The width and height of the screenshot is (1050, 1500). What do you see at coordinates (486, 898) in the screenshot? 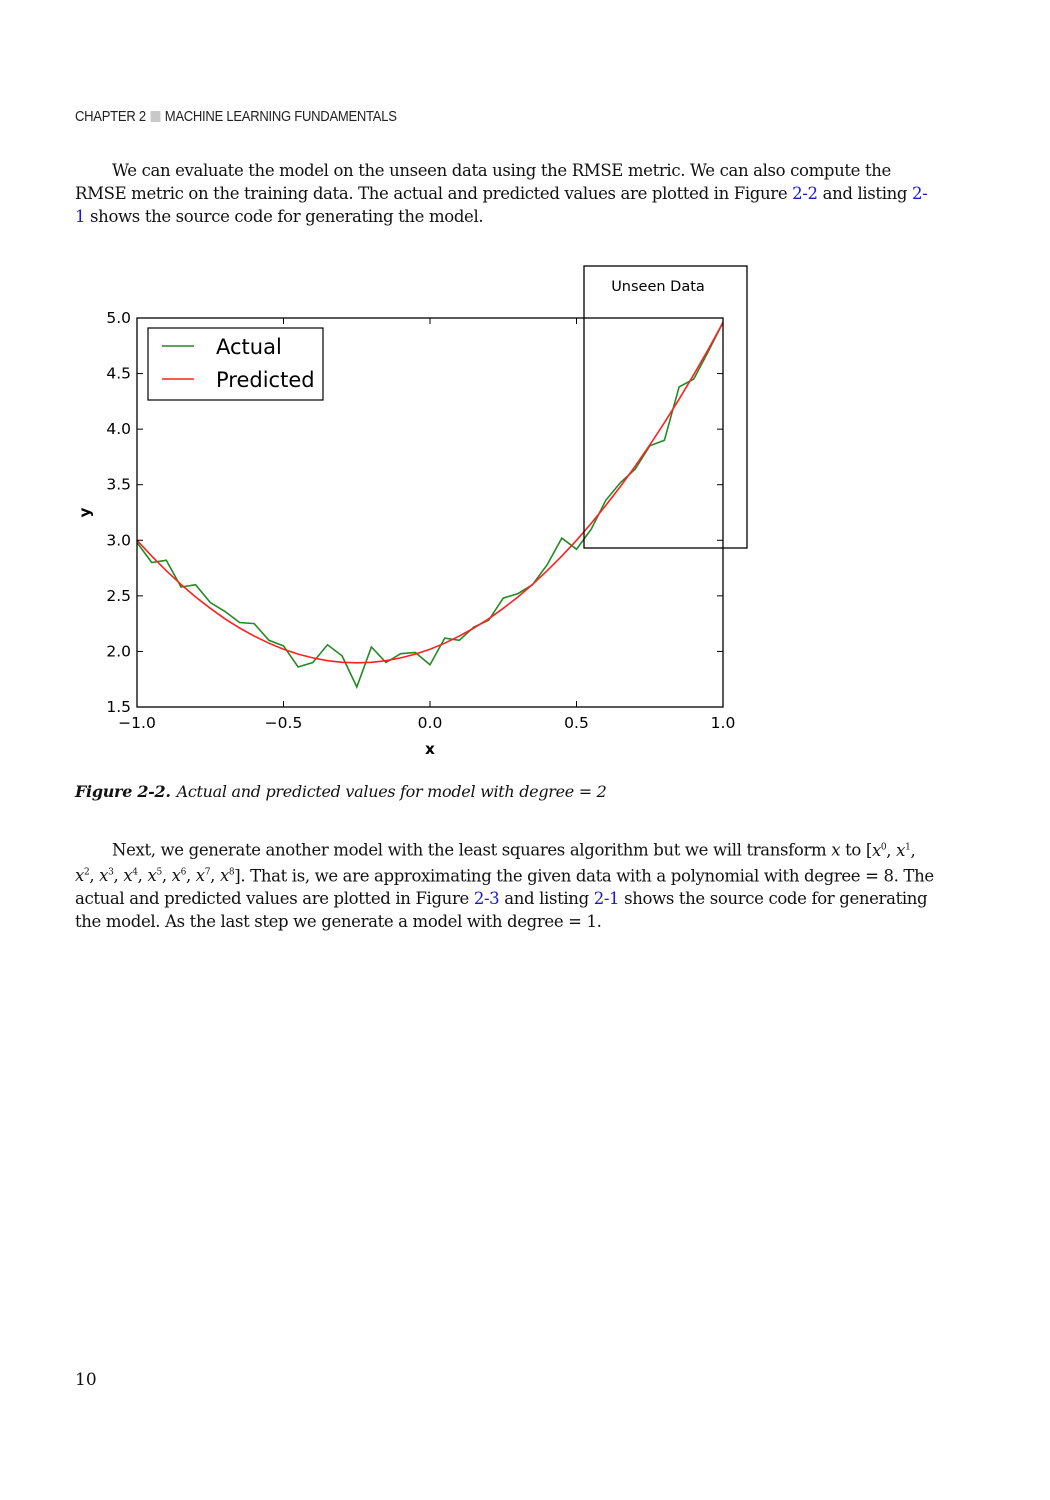
I see `figure-link: 2-3` at bounding box center [486, 898].